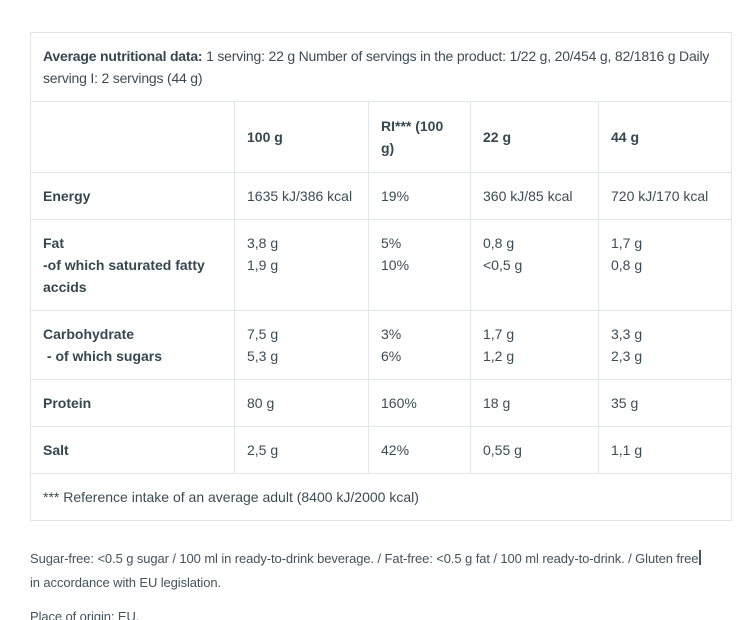  Describe the element at coordinates (665, 137) in the screenshot. I see `column-header-44g: 44 g` at that location.